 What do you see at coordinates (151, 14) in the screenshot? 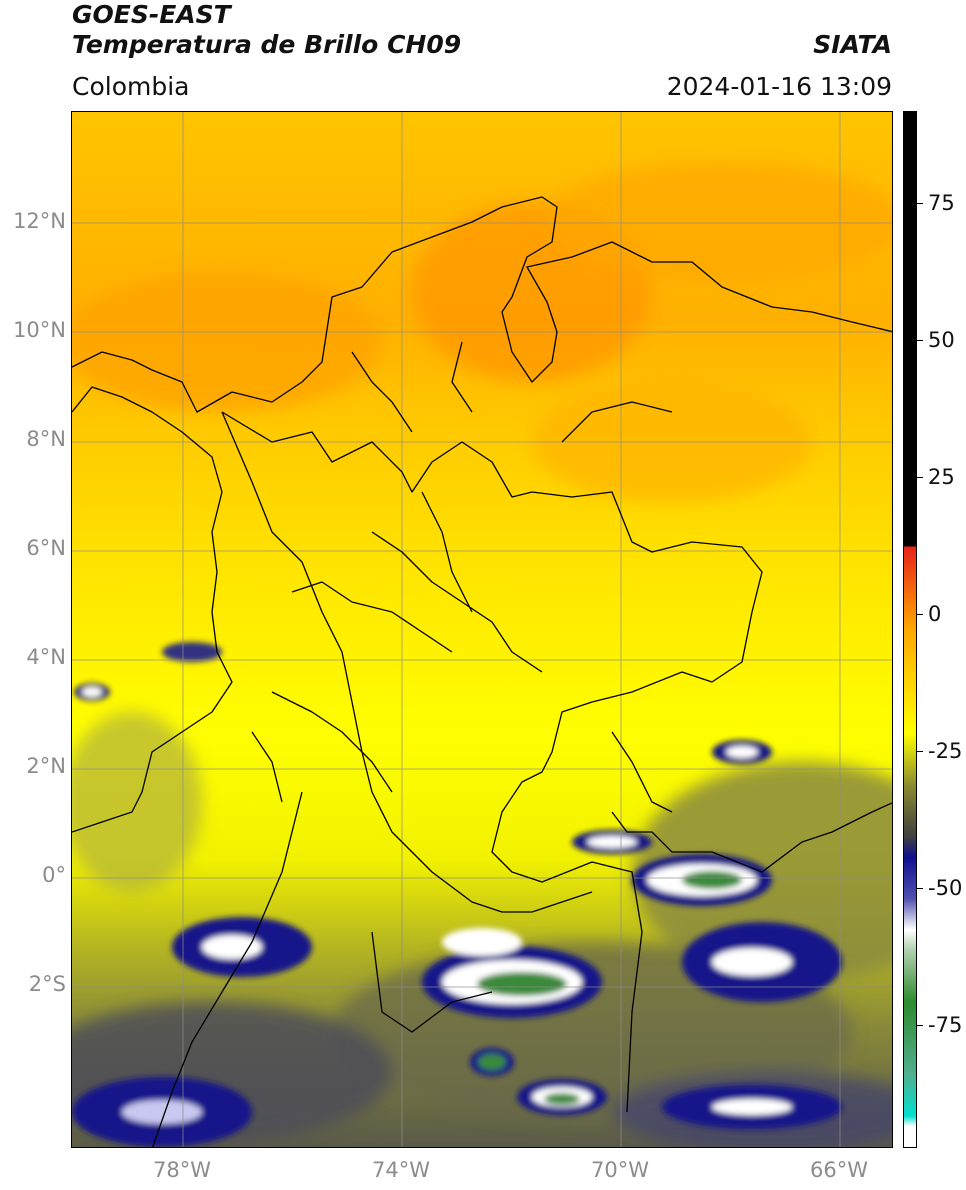
I see `title-line-1: GOES-EAST` at bounding box center [151, 14].